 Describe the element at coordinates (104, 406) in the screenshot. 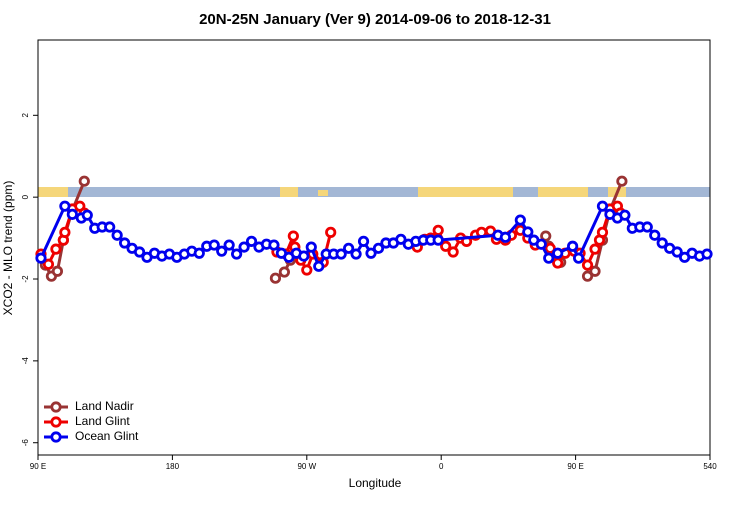

I see `legend-label: Land Nadir` at that location.